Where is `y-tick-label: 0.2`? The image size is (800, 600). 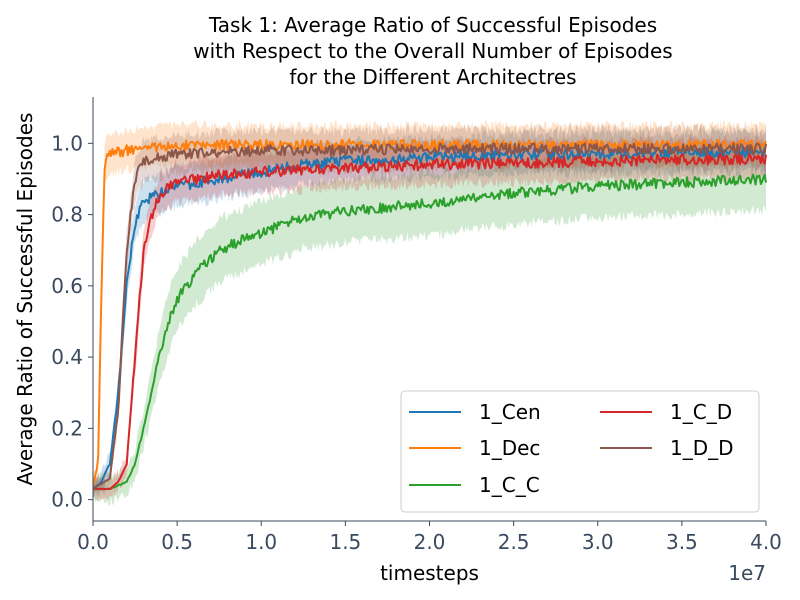 y-tick-label: 0.2 is located at coordinates (67, 428).